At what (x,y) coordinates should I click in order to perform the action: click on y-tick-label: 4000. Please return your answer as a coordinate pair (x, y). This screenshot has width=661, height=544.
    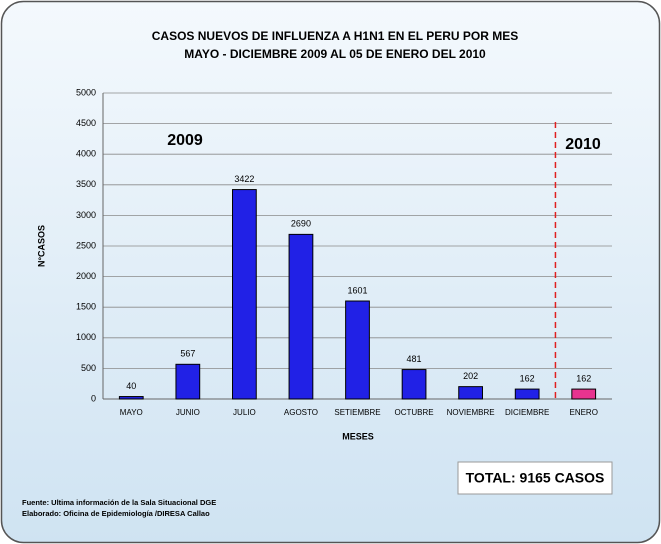
    Looking at the image, I should click on (86, 154).